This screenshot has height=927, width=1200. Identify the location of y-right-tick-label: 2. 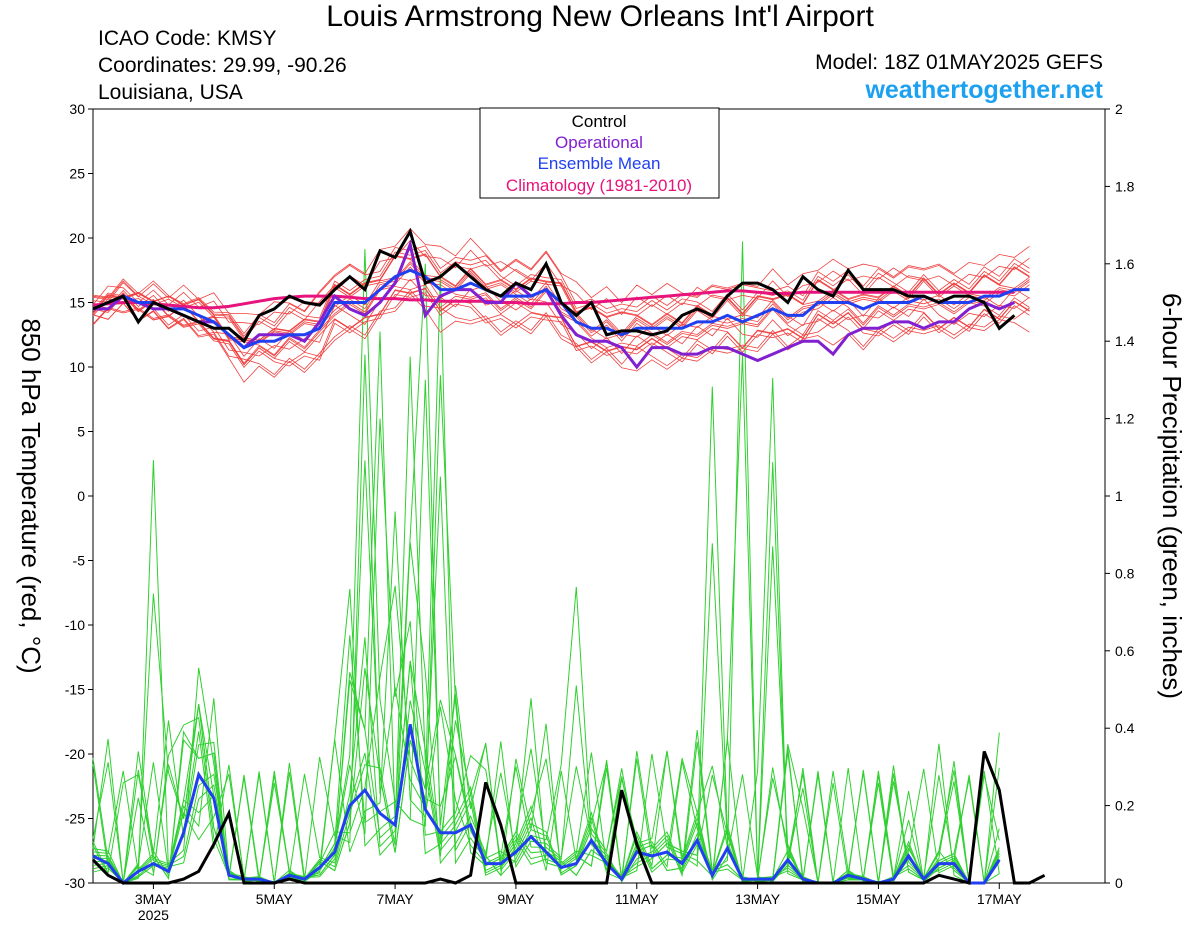
(1119, 109).